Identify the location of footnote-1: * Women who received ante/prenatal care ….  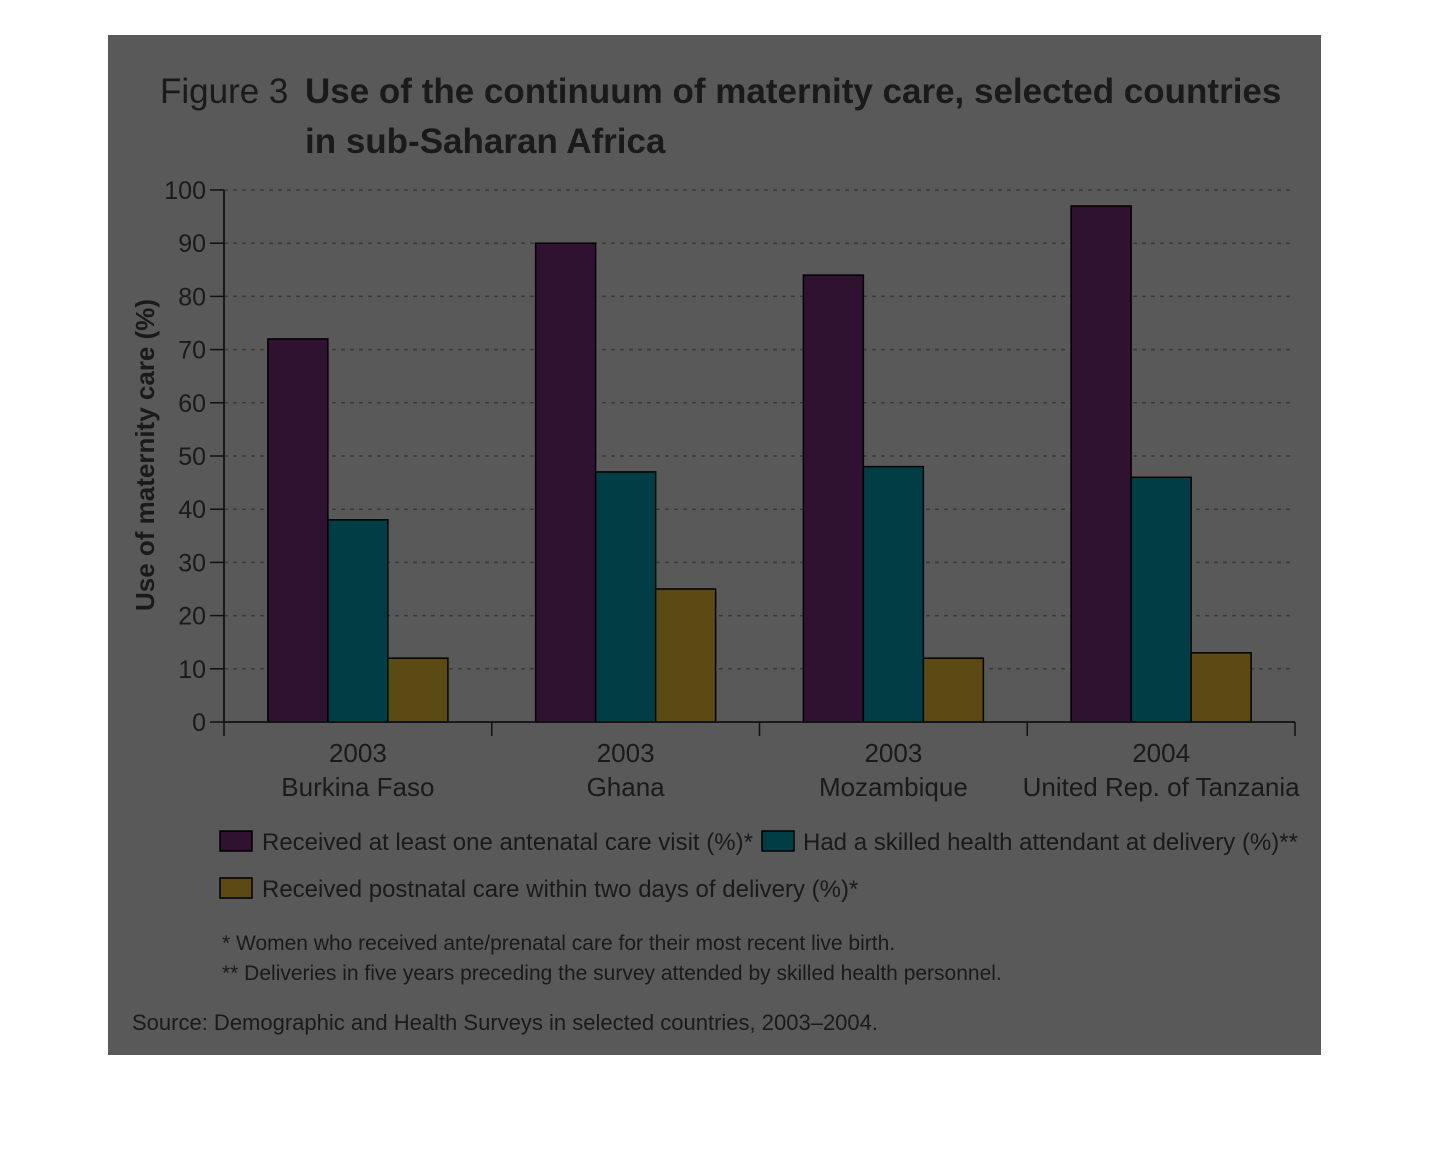
(558, 943).